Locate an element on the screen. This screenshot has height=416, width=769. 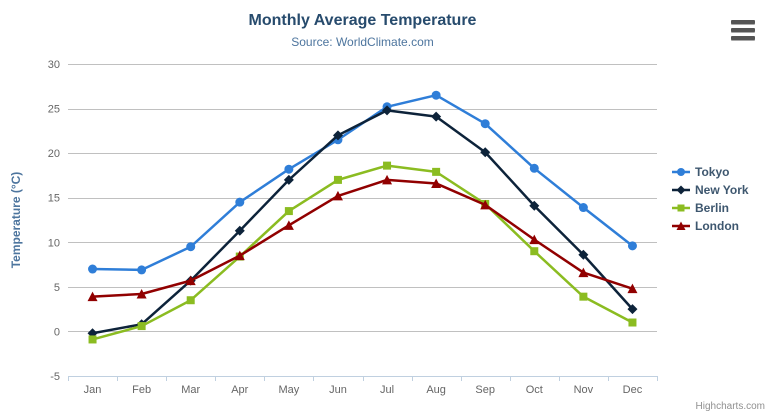
legend-item-new-york: New York is located at coordinates (710, 190).